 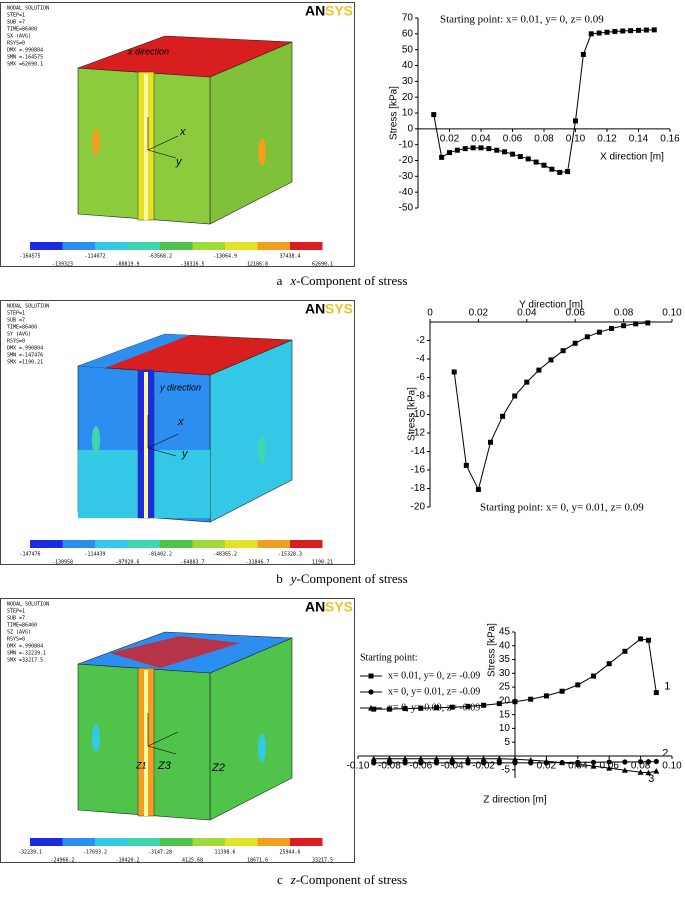 I want to click on y-tick-label: -4, so click(x=420, y=359).